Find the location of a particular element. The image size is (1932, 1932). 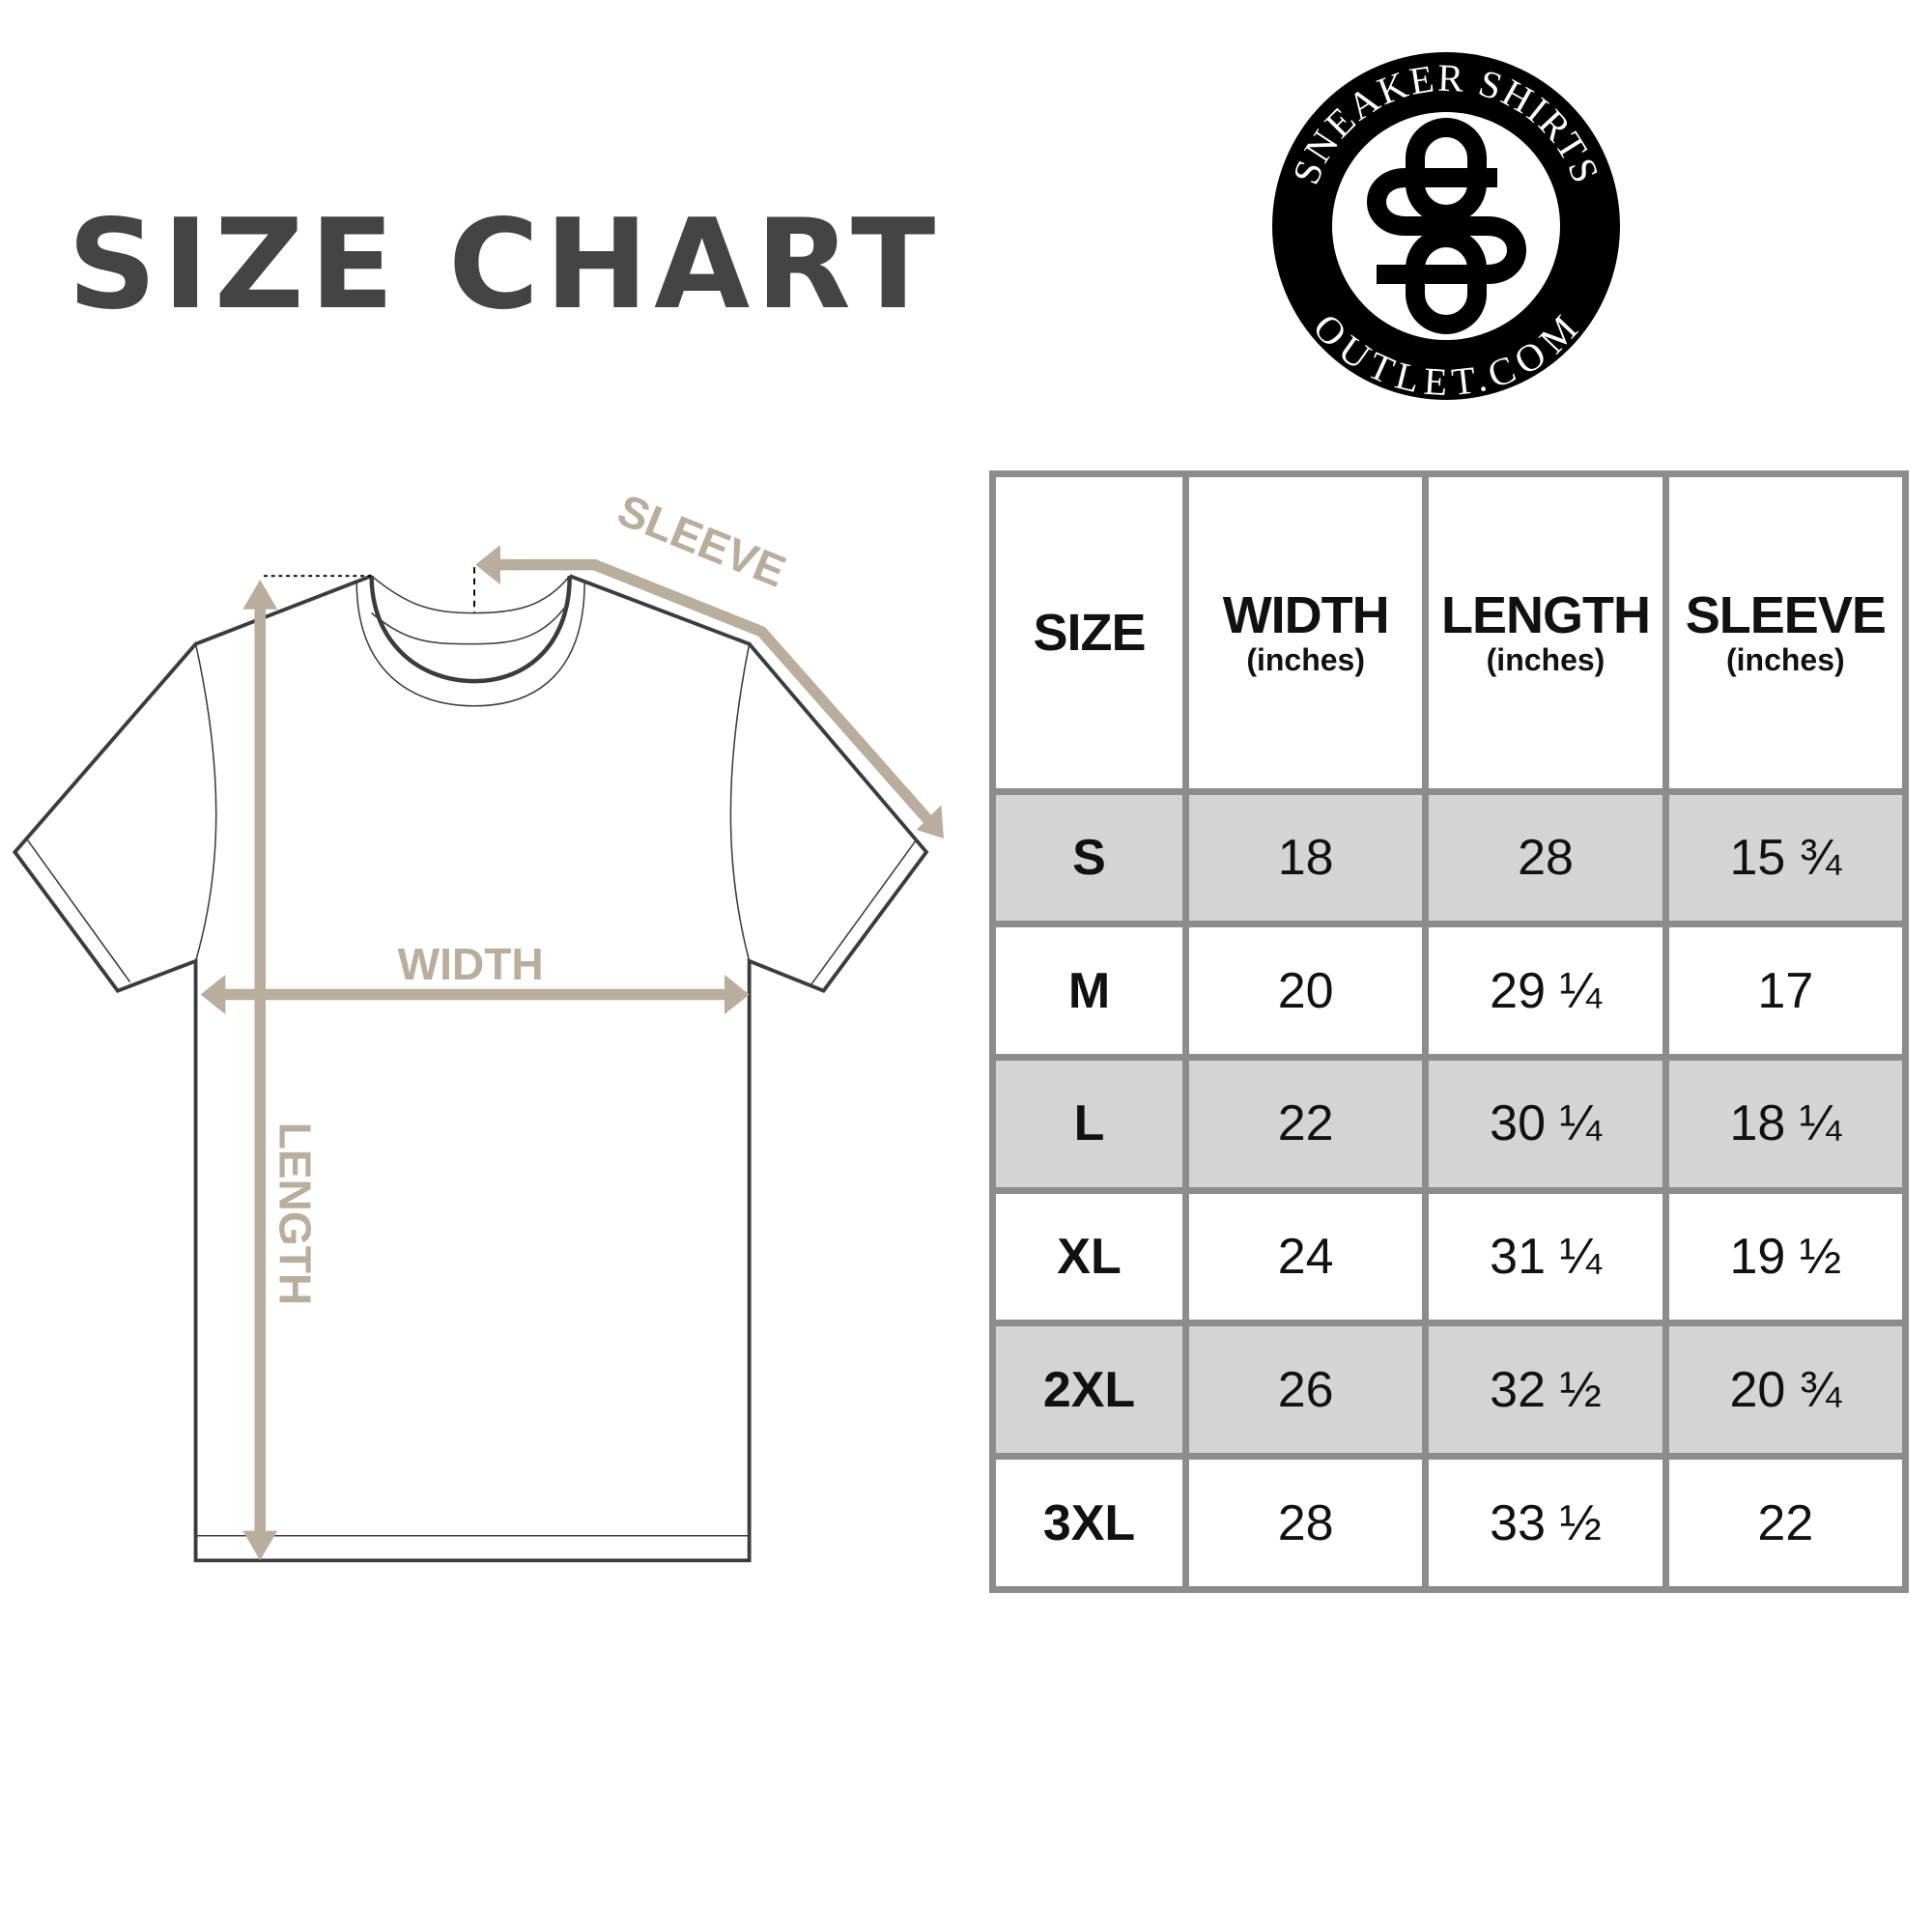

length-arrow-head-top is located at coordinates (260, 595).